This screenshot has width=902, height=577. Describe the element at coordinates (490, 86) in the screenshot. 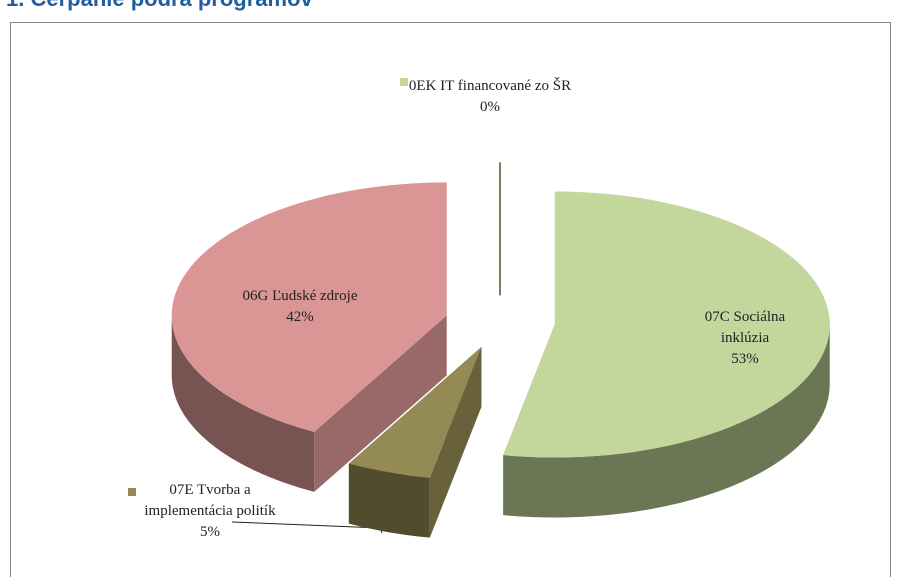

I see `category-label: 0EK IT financované zo ŠR` at that location.